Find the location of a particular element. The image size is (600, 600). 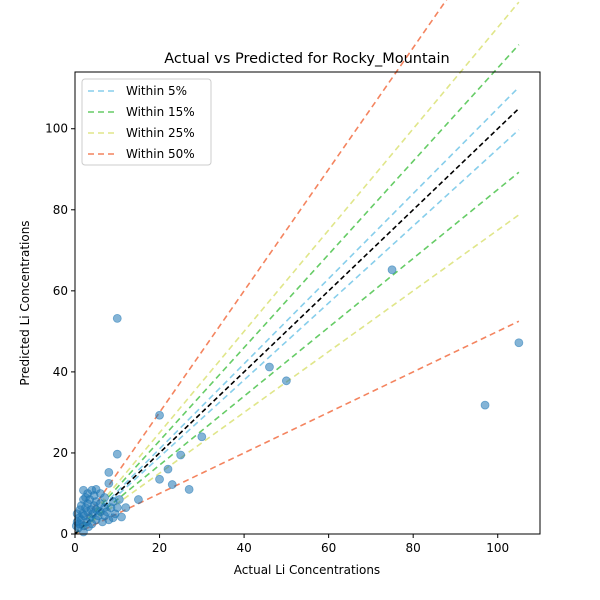

y-tick-label-60: 60 is located at coordinates (60, 291).